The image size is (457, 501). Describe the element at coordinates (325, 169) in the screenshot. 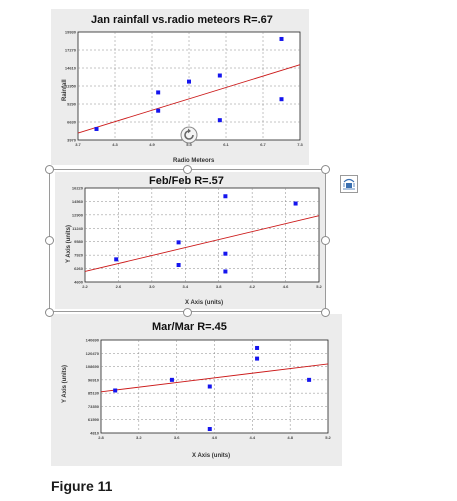

I see `resize-handle-top-right` at that location.